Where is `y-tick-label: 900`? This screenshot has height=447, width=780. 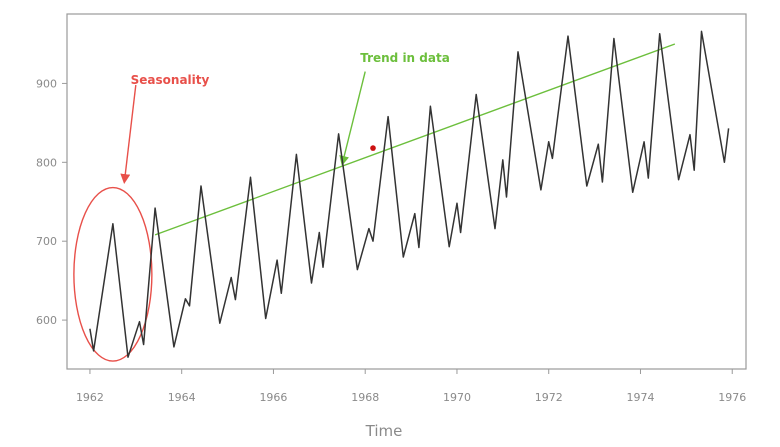 y-tick-label: 900 is located at coordinates (46, 83).